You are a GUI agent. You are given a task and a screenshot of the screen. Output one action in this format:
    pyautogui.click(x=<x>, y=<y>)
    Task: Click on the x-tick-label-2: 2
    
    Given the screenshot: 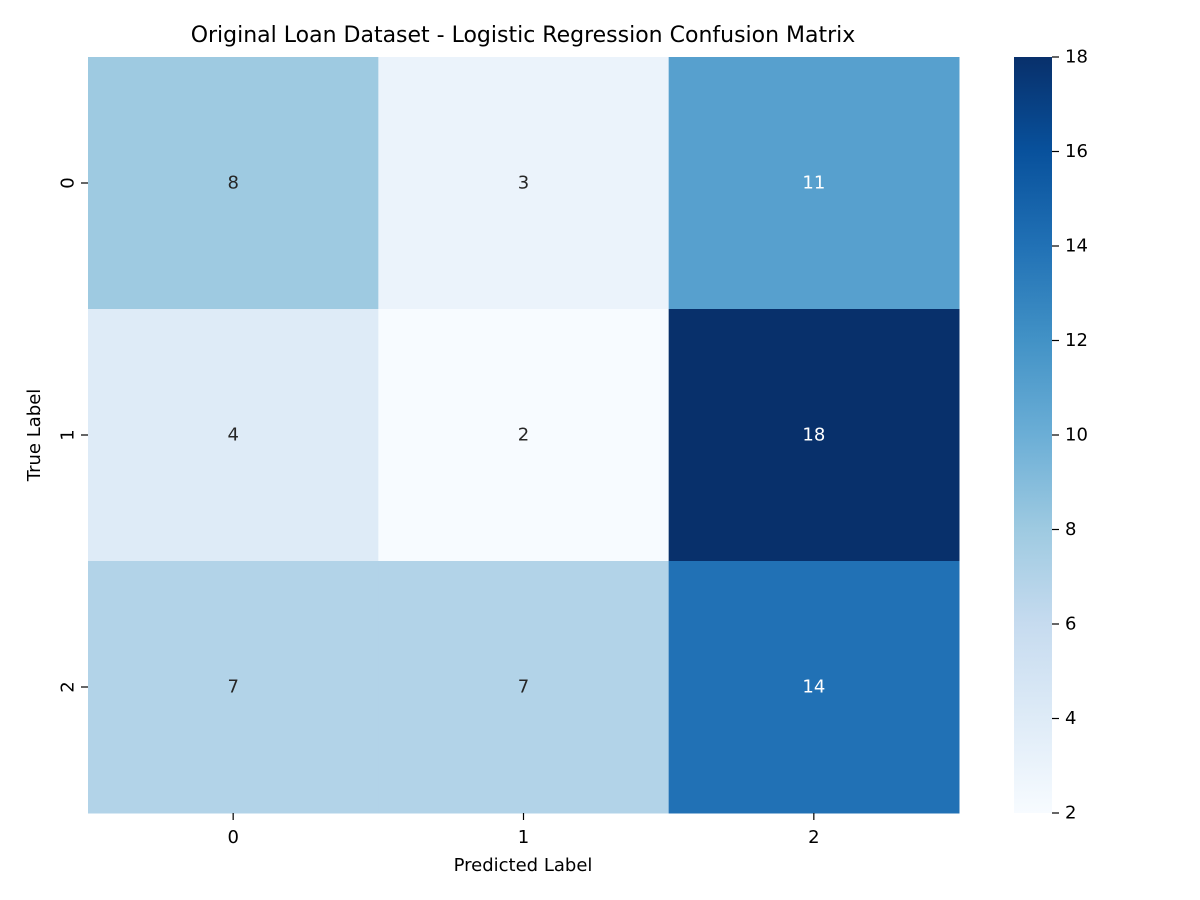 What is the action you would take?
    pyautogui.click(x=813, y=837)
    